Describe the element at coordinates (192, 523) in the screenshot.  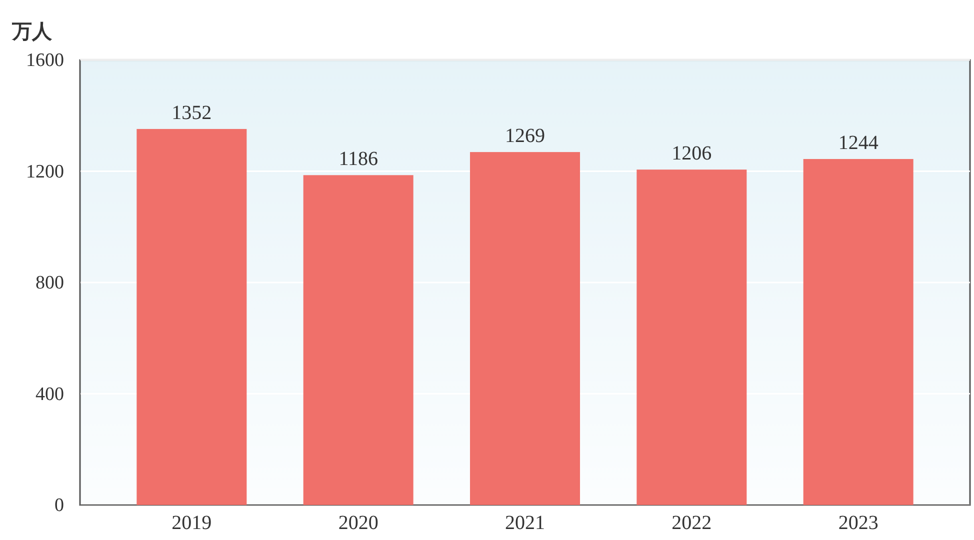
I see `x-tick-label: 2019` at that location.